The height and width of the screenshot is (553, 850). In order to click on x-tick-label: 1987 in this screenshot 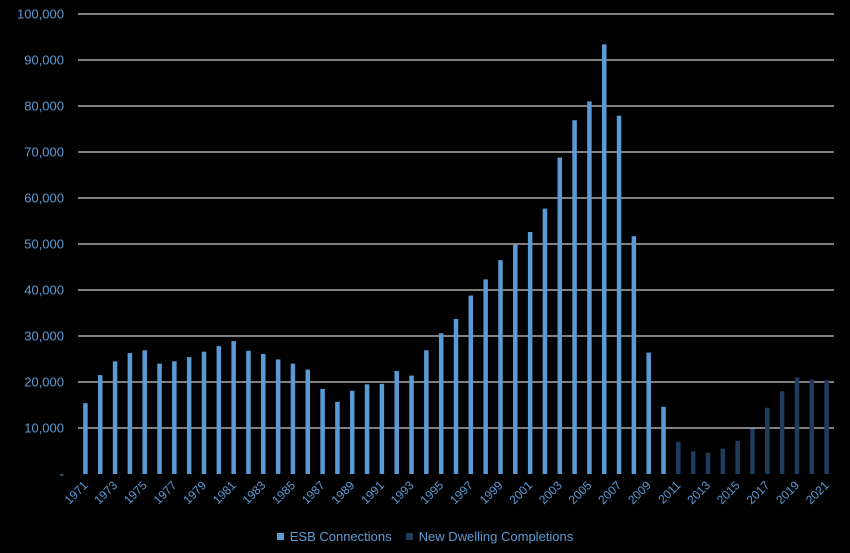, I will do `click(313, 492)`.